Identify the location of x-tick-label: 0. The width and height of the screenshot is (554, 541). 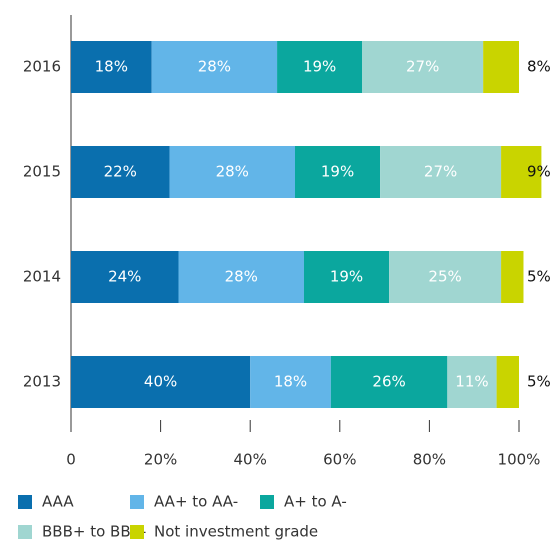
(71, 460).